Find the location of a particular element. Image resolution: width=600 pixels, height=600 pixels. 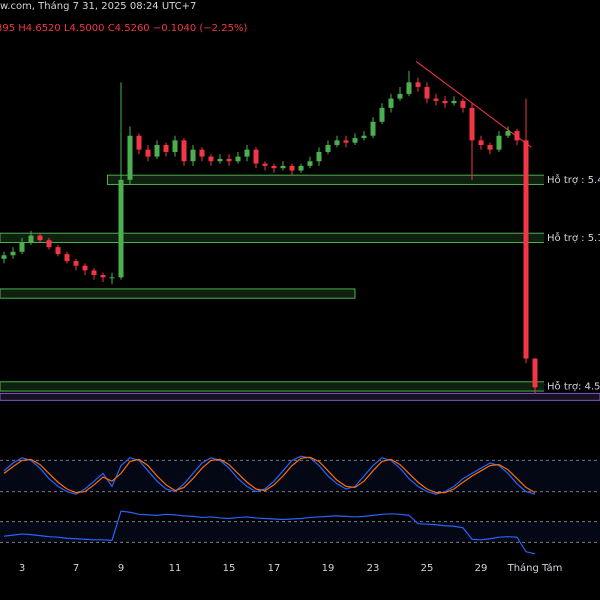

x-tick-label: 3 is located at coordinates (22, 568).